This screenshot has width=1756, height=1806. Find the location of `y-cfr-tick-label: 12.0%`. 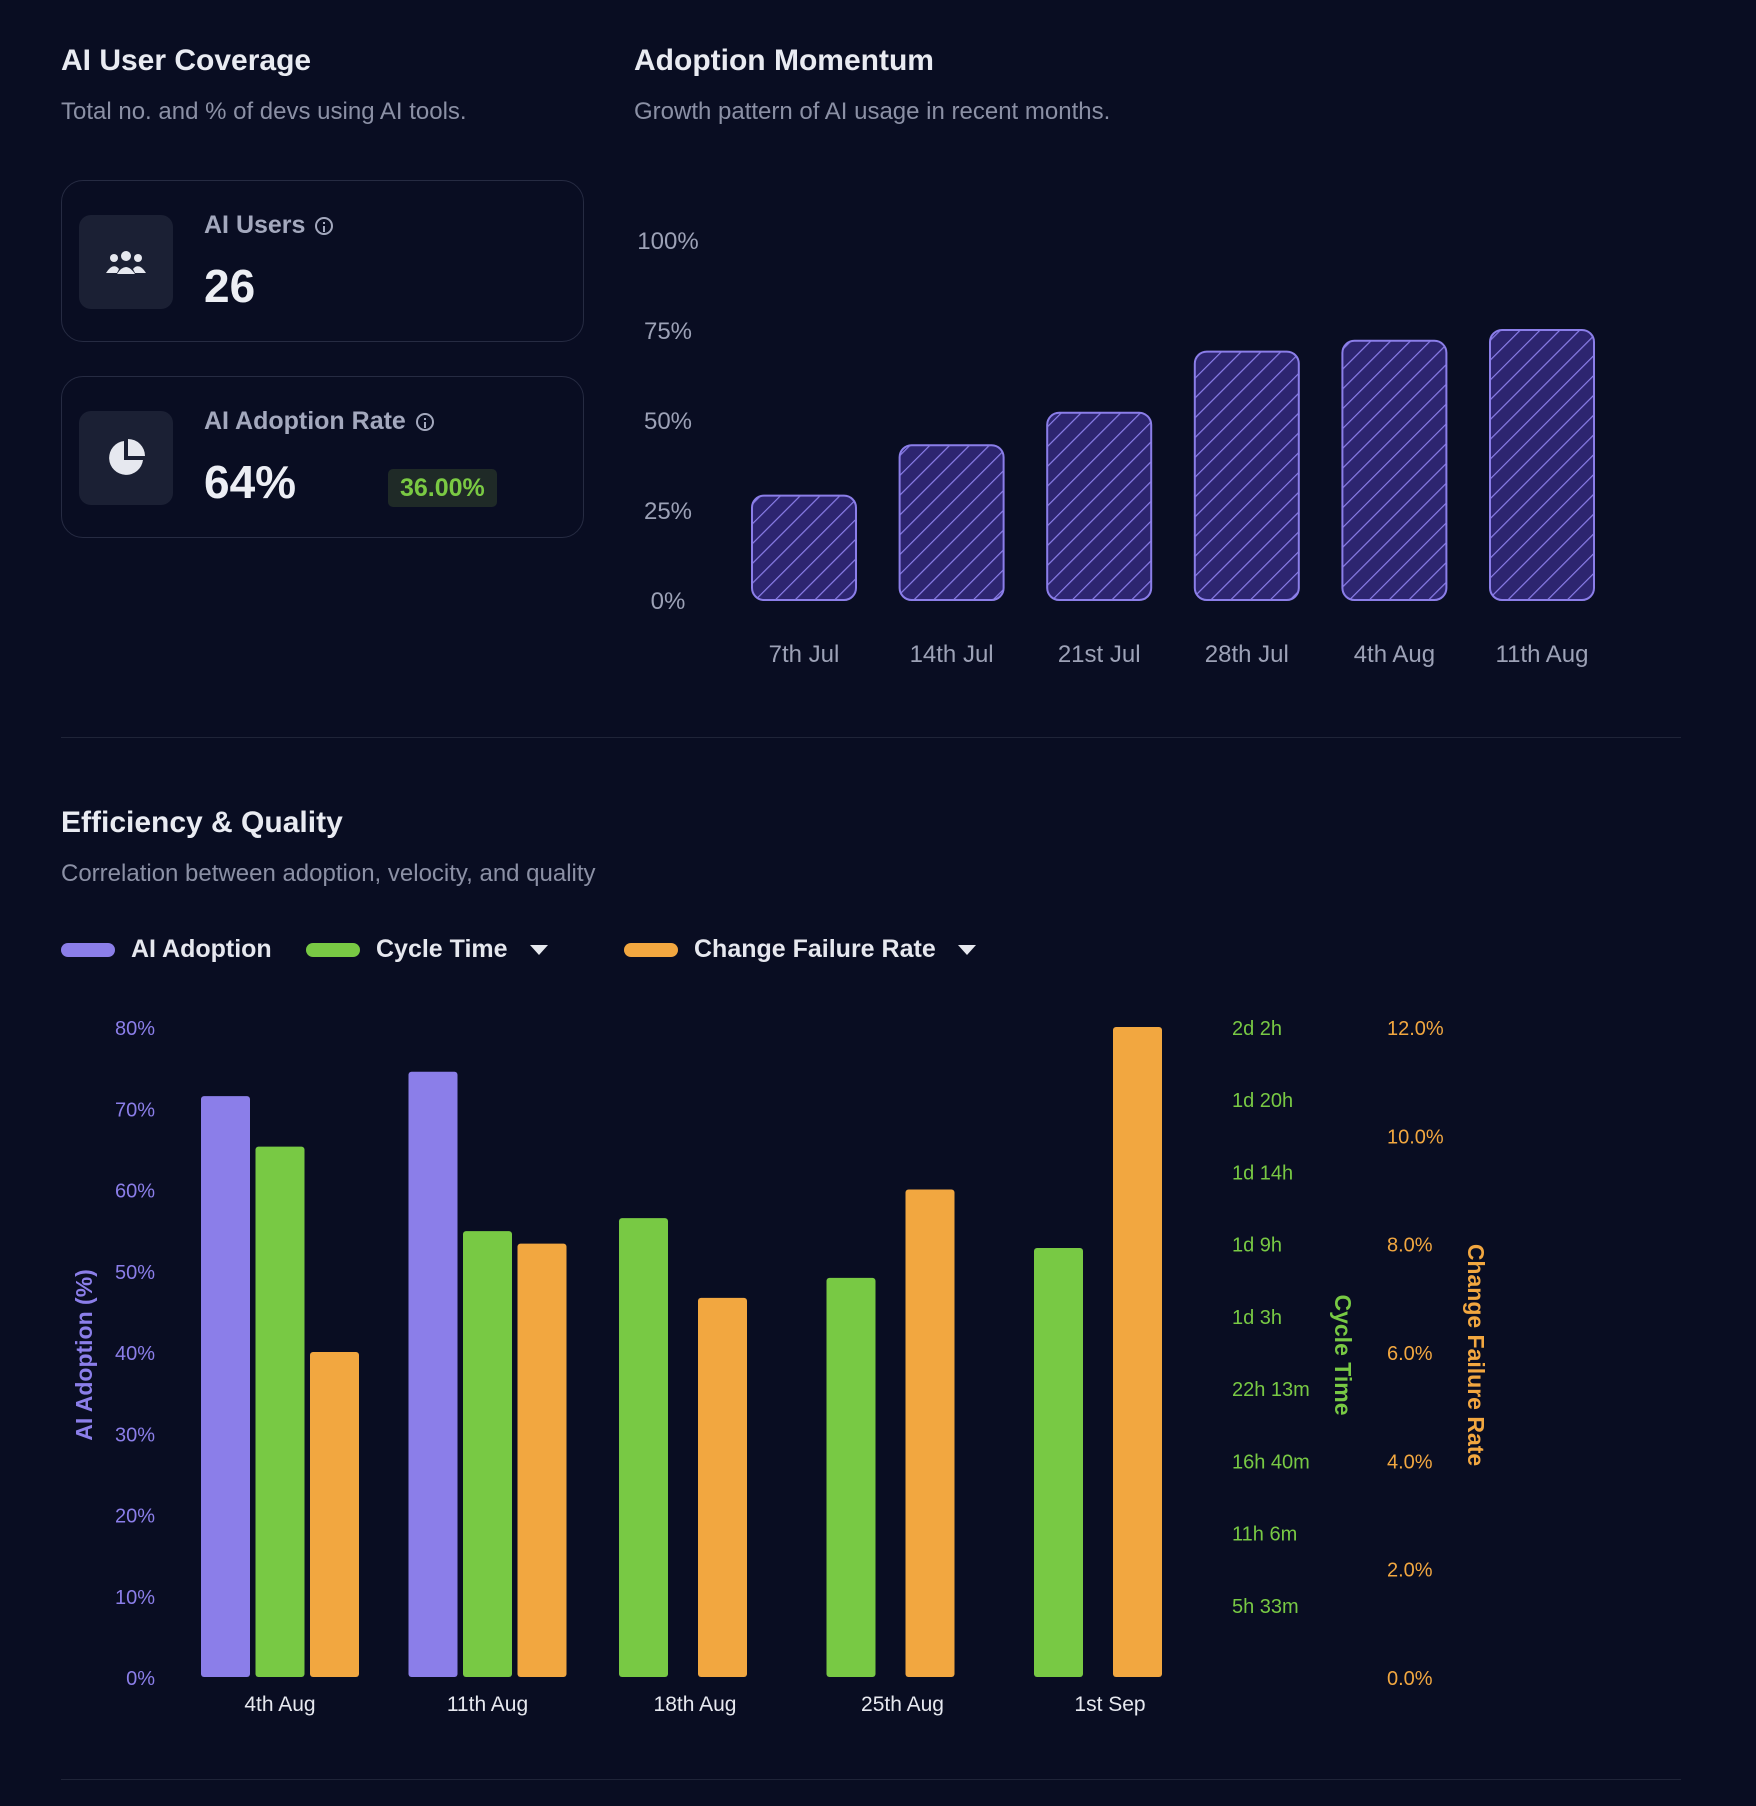

y-cfr-tick-label: 12.0% is located at coordinates (1415, 1029).